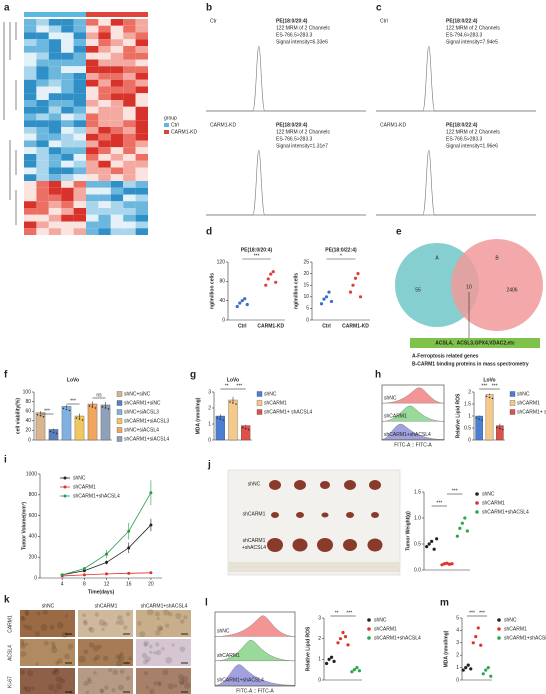  Describe the element at coordinates (475, 343) in the screenshot. I see `gene-list: ACSL4、ACSL3,GPX4,VDAC2,etc` at that location.